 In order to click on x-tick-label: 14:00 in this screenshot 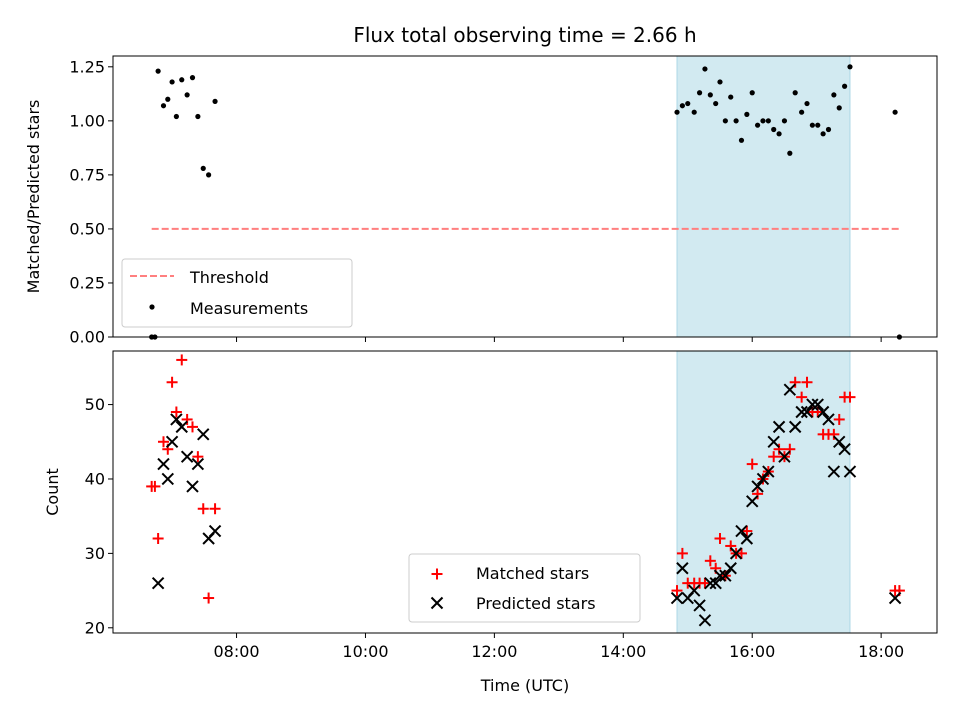, I will do `click(623, 651)`.